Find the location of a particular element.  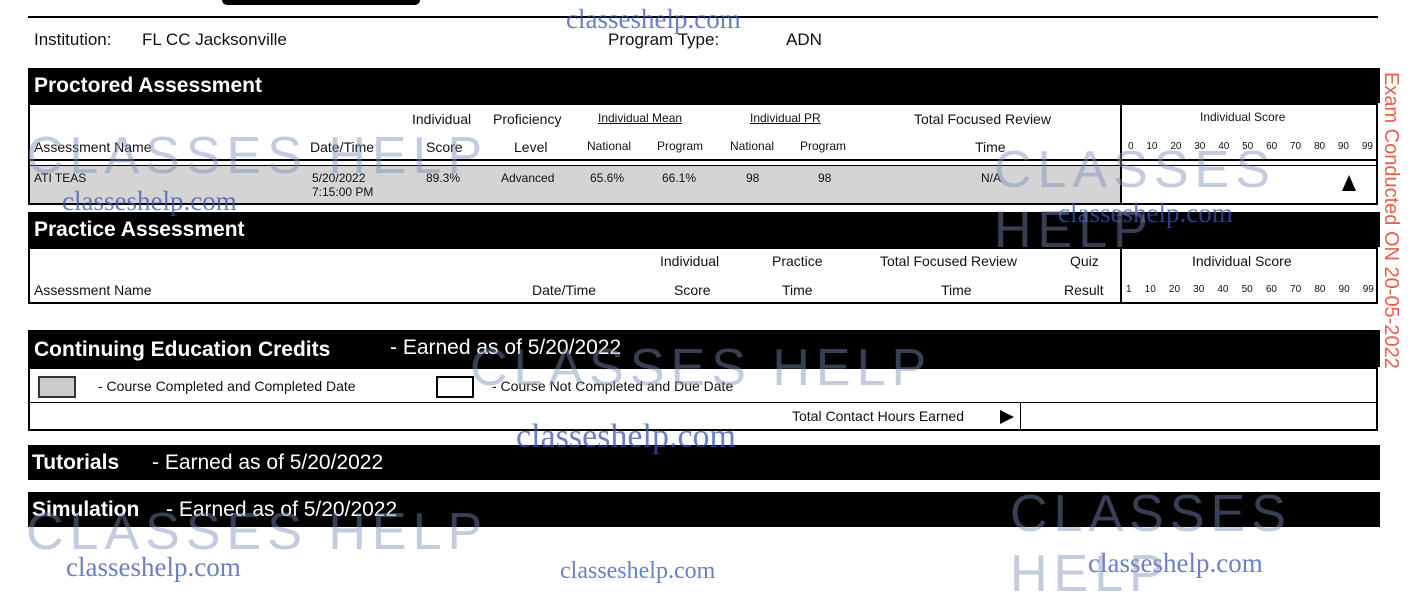

section-title: Tutorials is located at coordinates (76, 462).